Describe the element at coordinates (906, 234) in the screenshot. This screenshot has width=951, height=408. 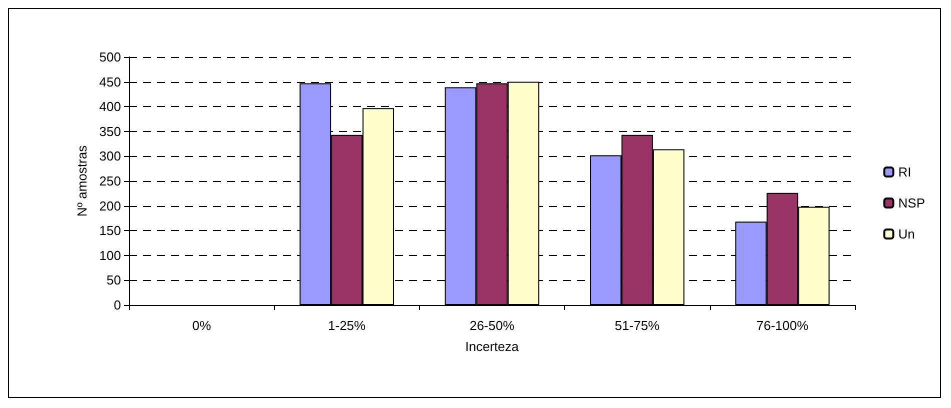
I see `legend-label: Un` at that location.